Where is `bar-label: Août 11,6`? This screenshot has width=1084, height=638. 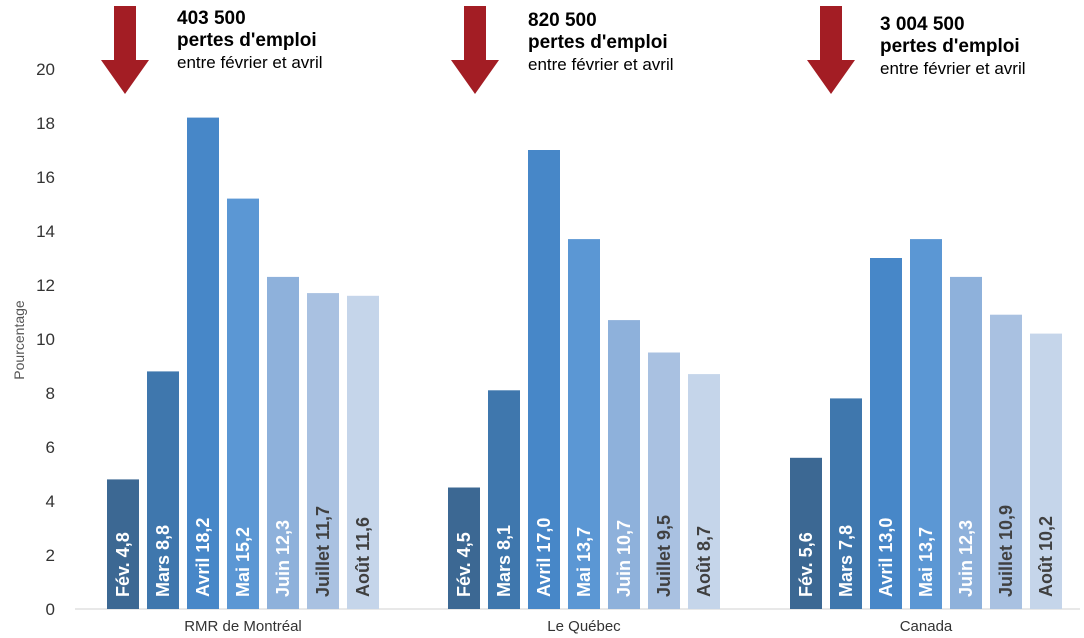
bar-label: Août 11,6 is located at coordinates (363, 557).